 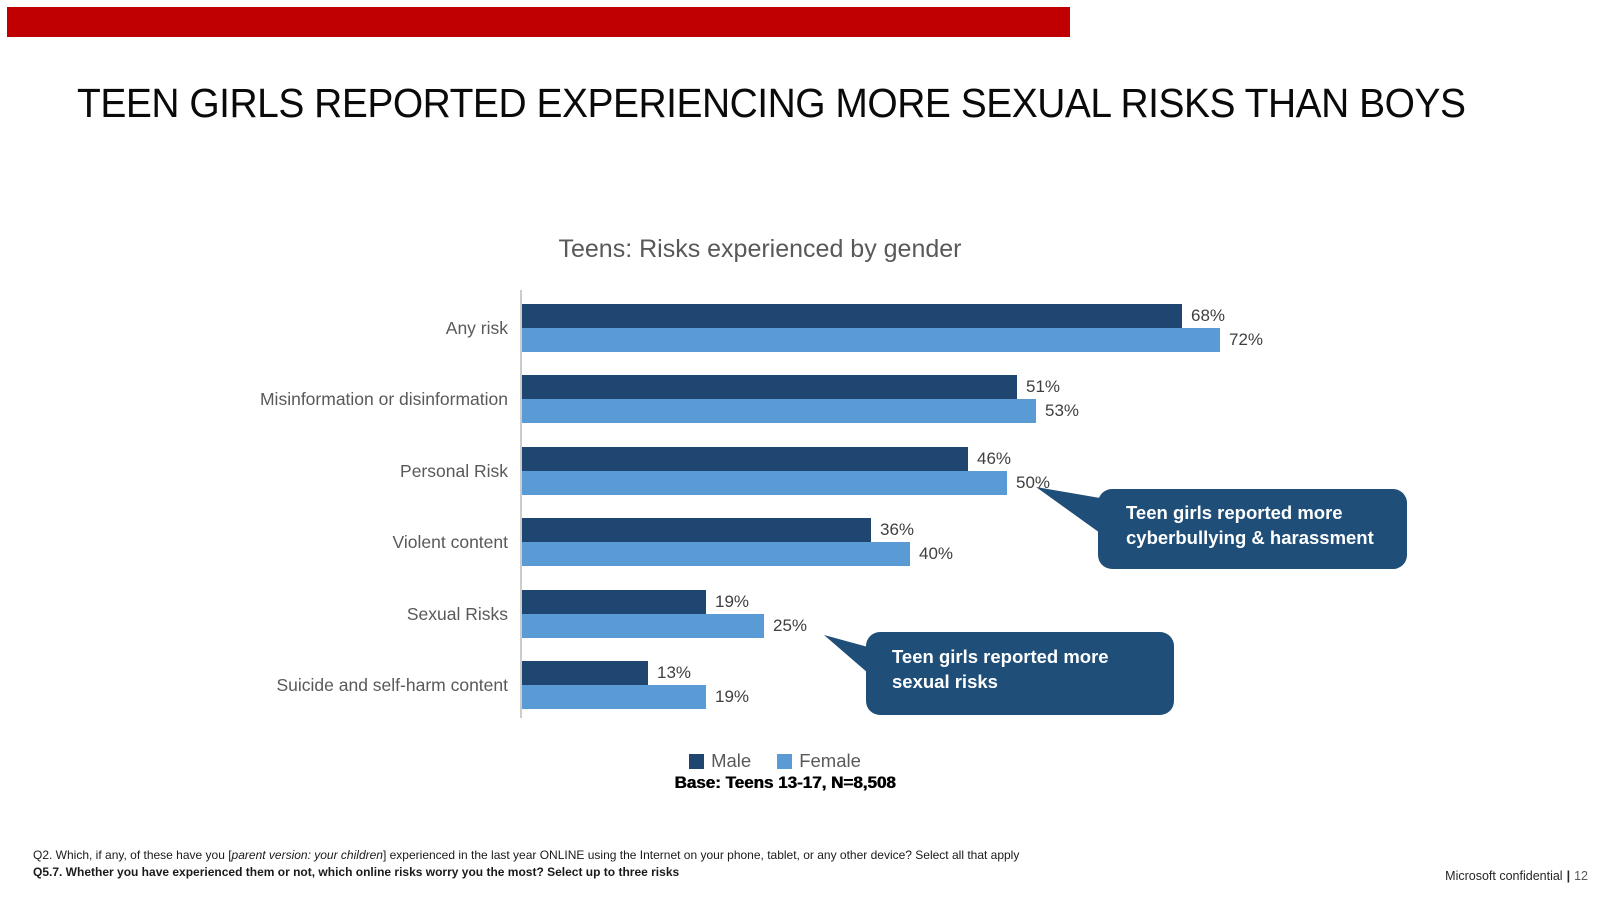 I want to click on callout-sexual: Teen girls reported more sexual risks, so click(x=1020, y=673).